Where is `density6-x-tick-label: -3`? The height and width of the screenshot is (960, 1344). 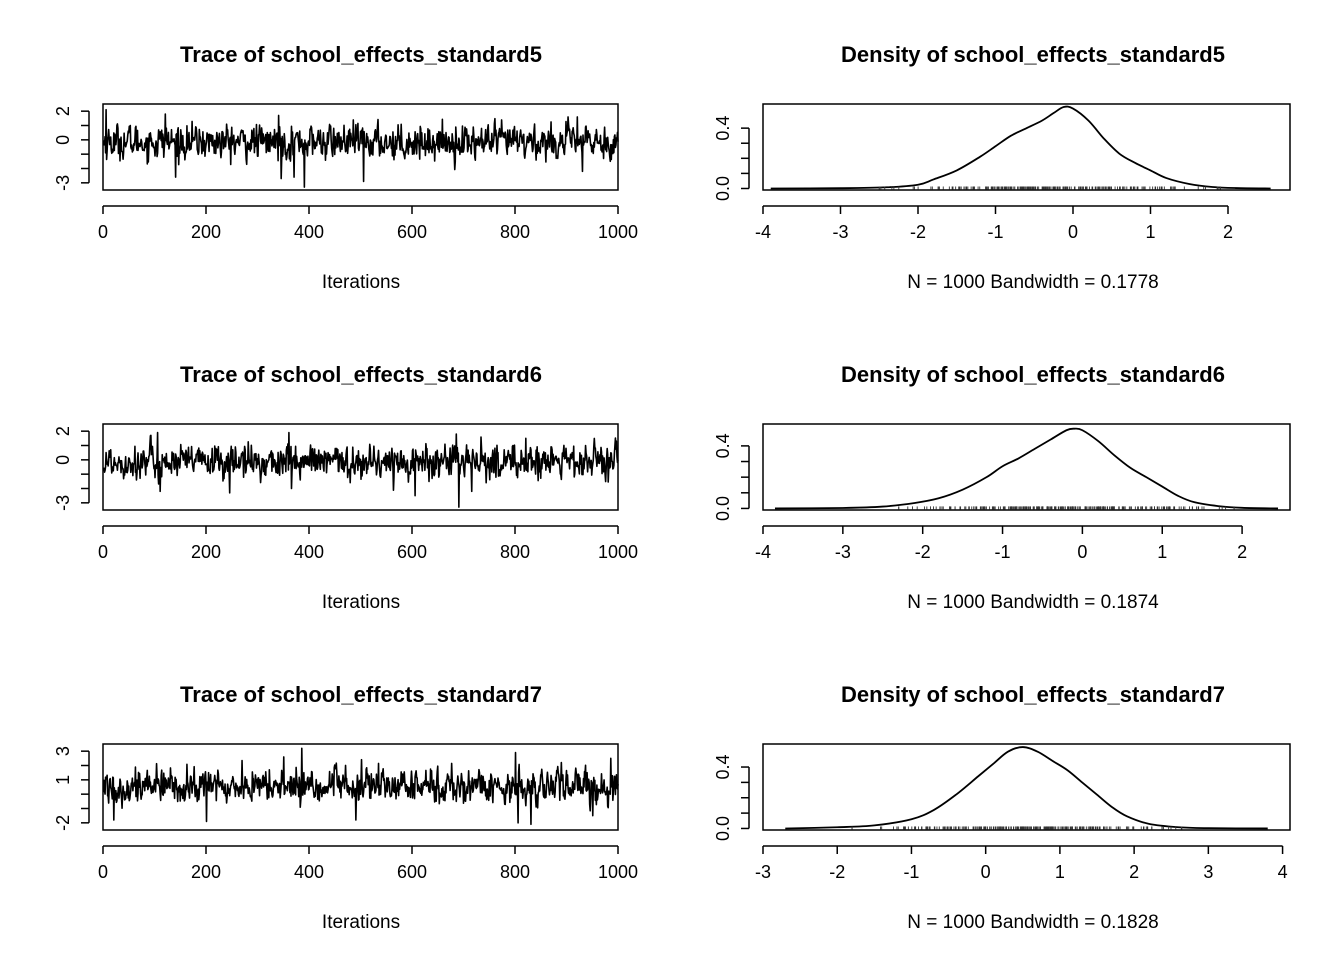 density6-x-tick-label: -3 is located at coordinates (843, 552).